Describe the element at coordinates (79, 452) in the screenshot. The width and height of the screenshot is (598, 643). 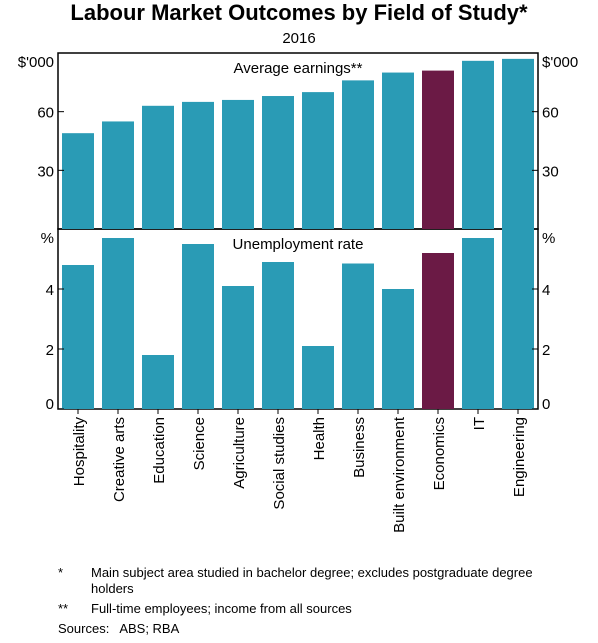
I see `x-tick-label: Hospitality` at that location.